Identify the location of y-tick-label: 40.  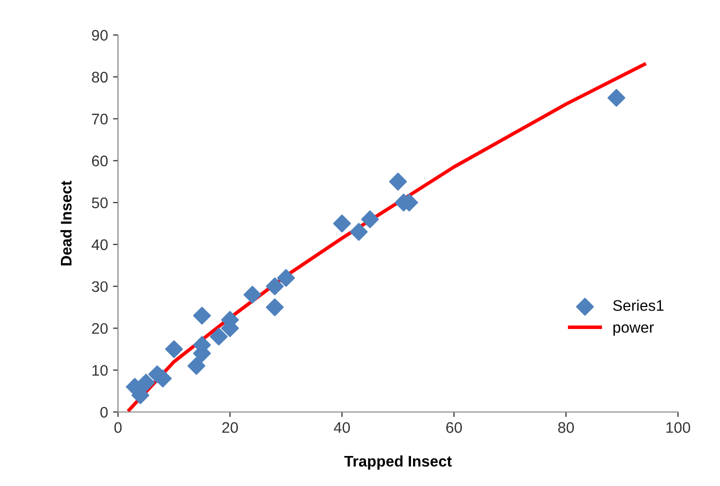
(100, 244).